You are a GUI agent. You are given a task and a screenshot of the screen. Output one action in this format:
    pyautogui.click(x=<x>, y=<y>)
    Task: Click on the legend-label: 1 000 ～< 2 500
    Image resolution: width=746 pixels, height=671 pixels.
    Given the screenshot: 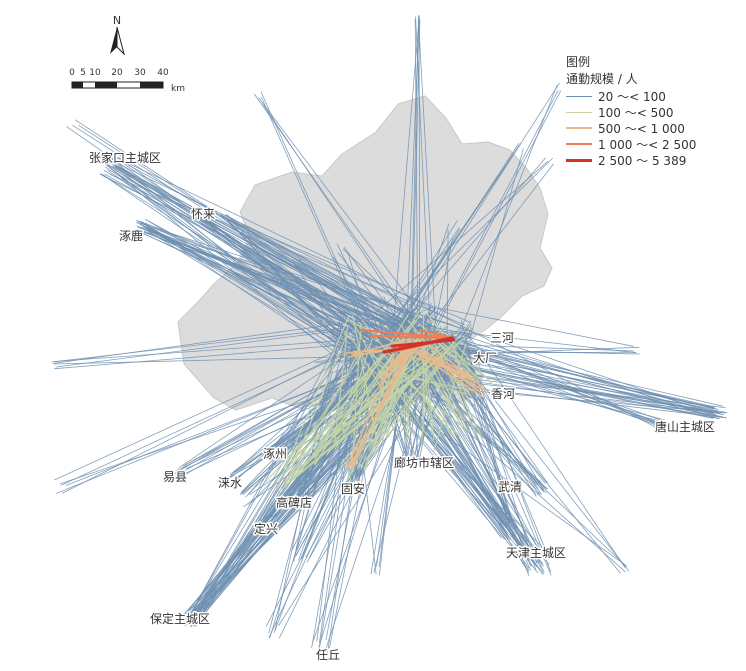 What is the action you would take?
    pyautogui.click(x=647, y=144)
    